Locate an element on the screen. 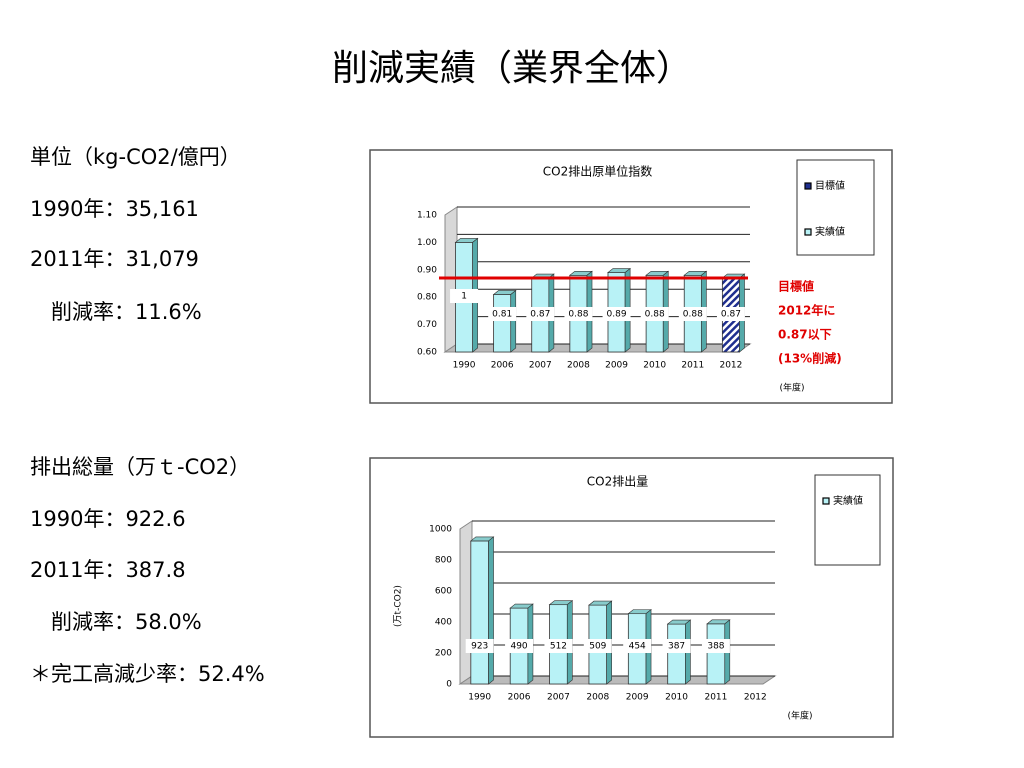 The image size is (1024, 768). y-tick-label: 400 is located at coordinates (443, 623).